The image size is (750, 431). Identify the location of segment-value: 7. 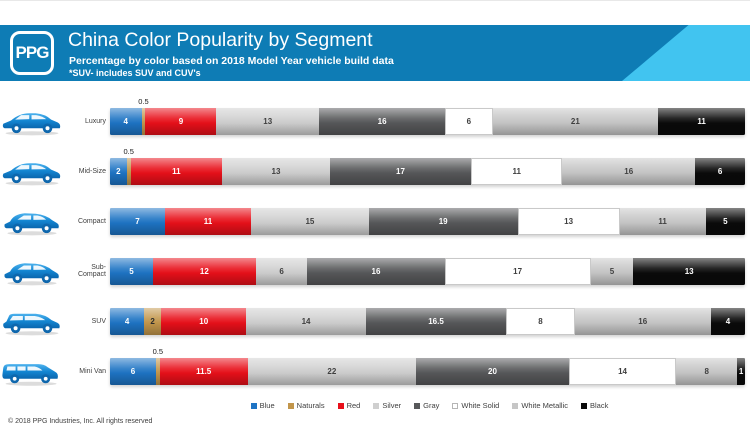
(137, 221).